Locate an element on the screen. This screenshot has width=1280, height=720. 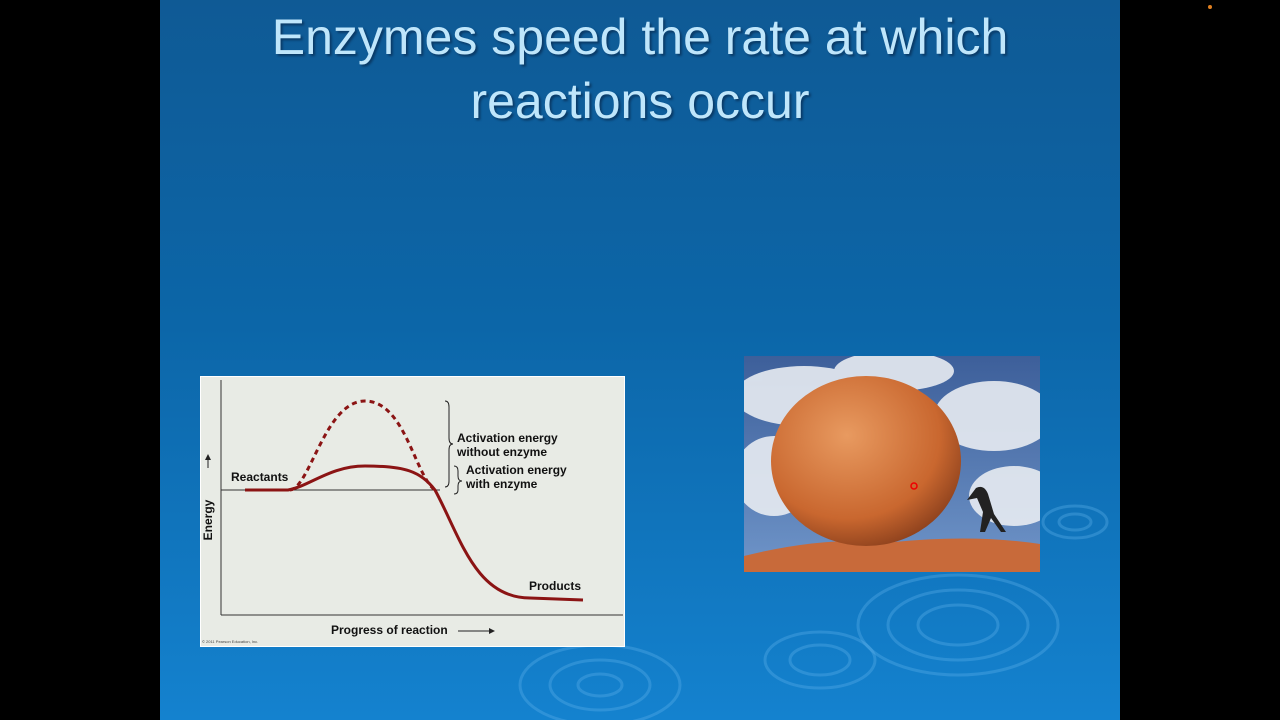
reactants-label: Reactants is located at coordinates (260, 477).